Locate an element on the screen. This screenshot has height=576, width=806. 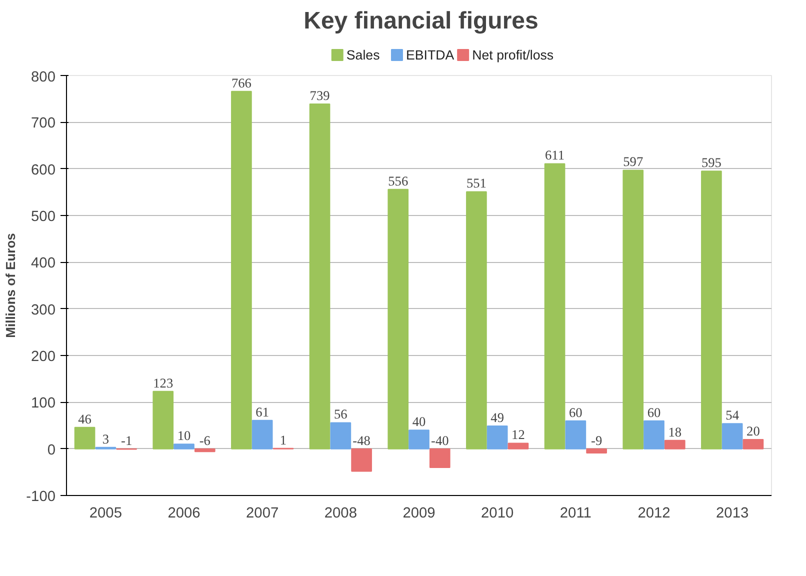
data-label: 1 is located at coordinates (283, 440).